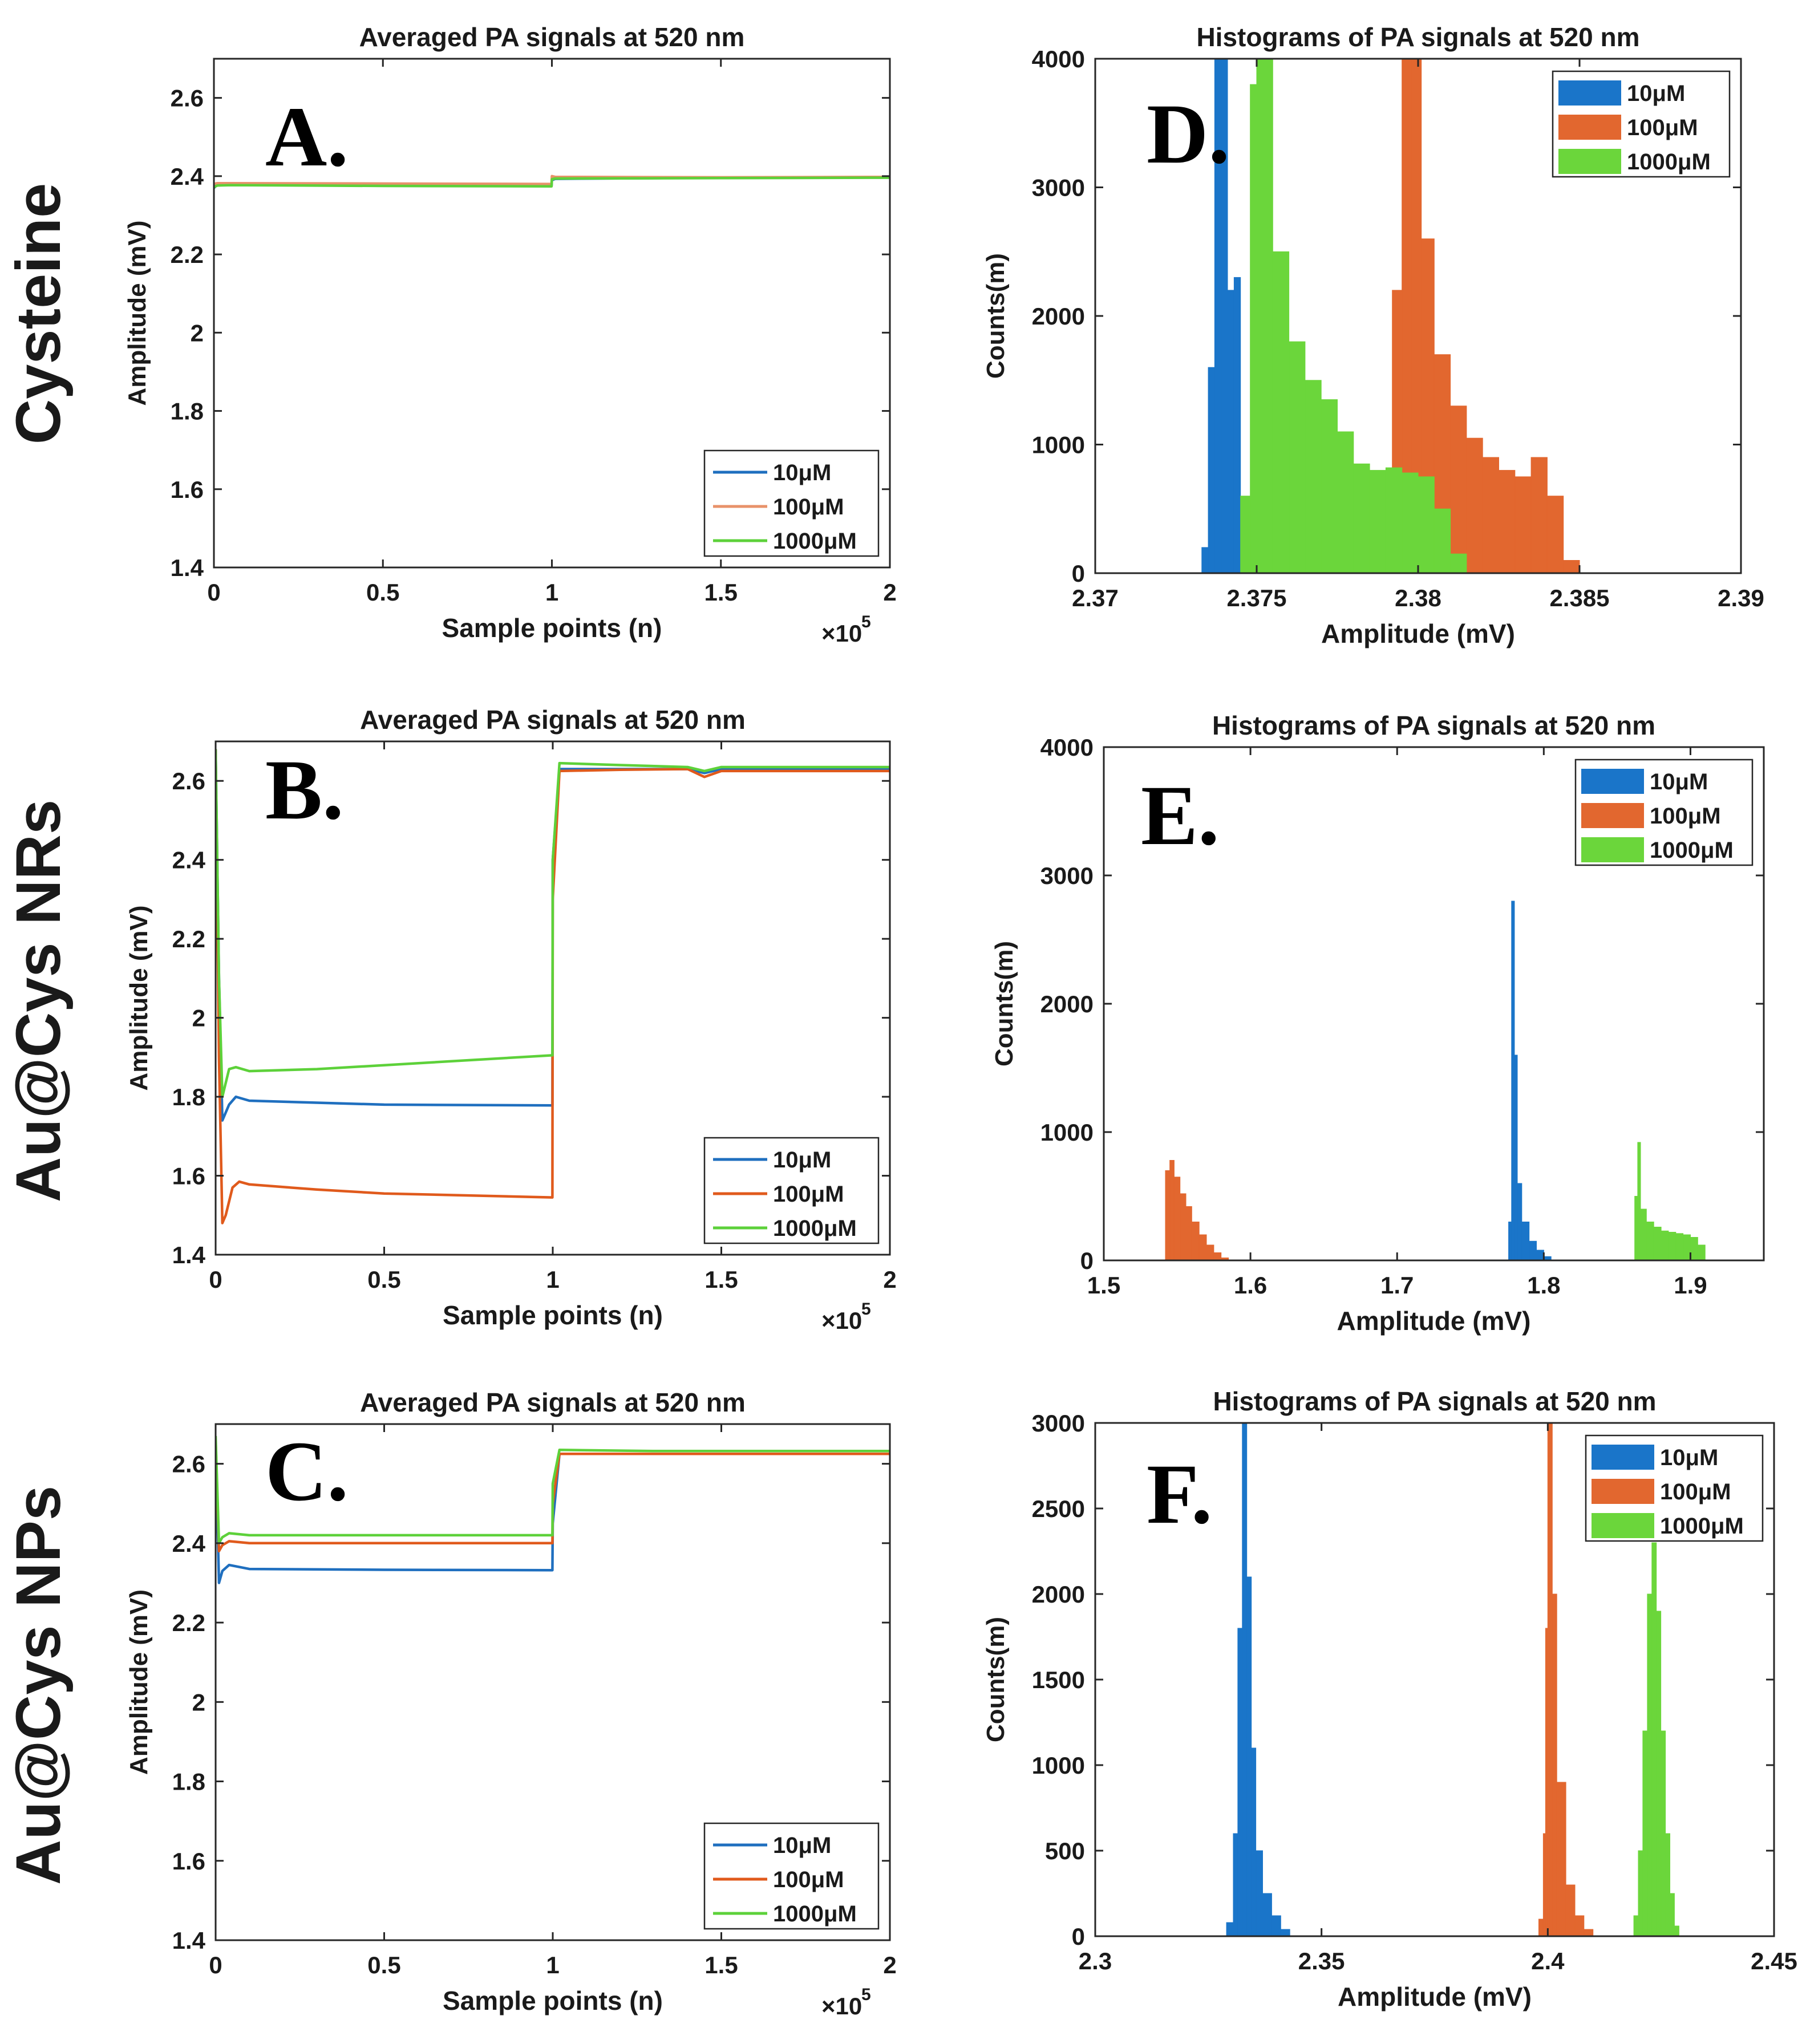 The image size is (1802, 2044). Describe the element at coordinates (1256, 598) in the screenshot. I see `x-tick-label: 2.375` at that location.